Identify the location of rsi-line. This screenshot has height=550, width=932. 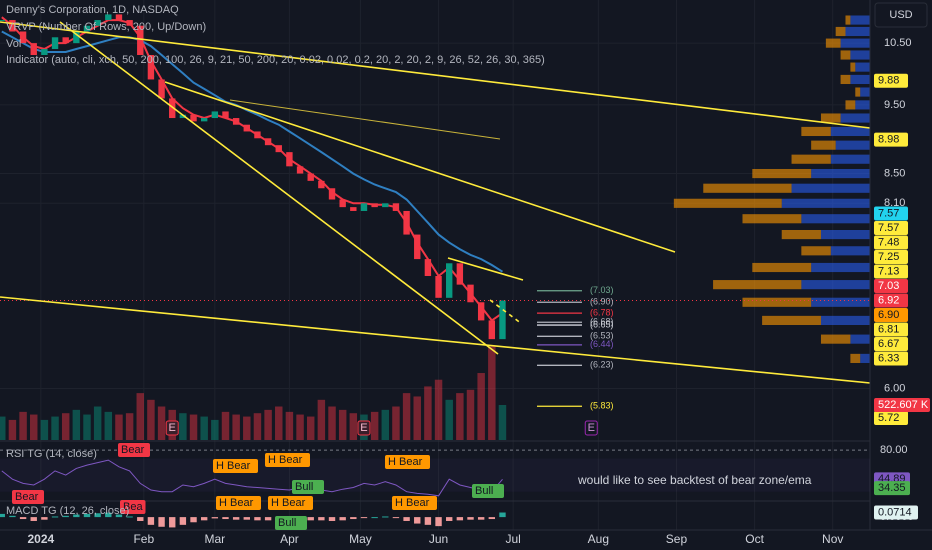
(252, 478).